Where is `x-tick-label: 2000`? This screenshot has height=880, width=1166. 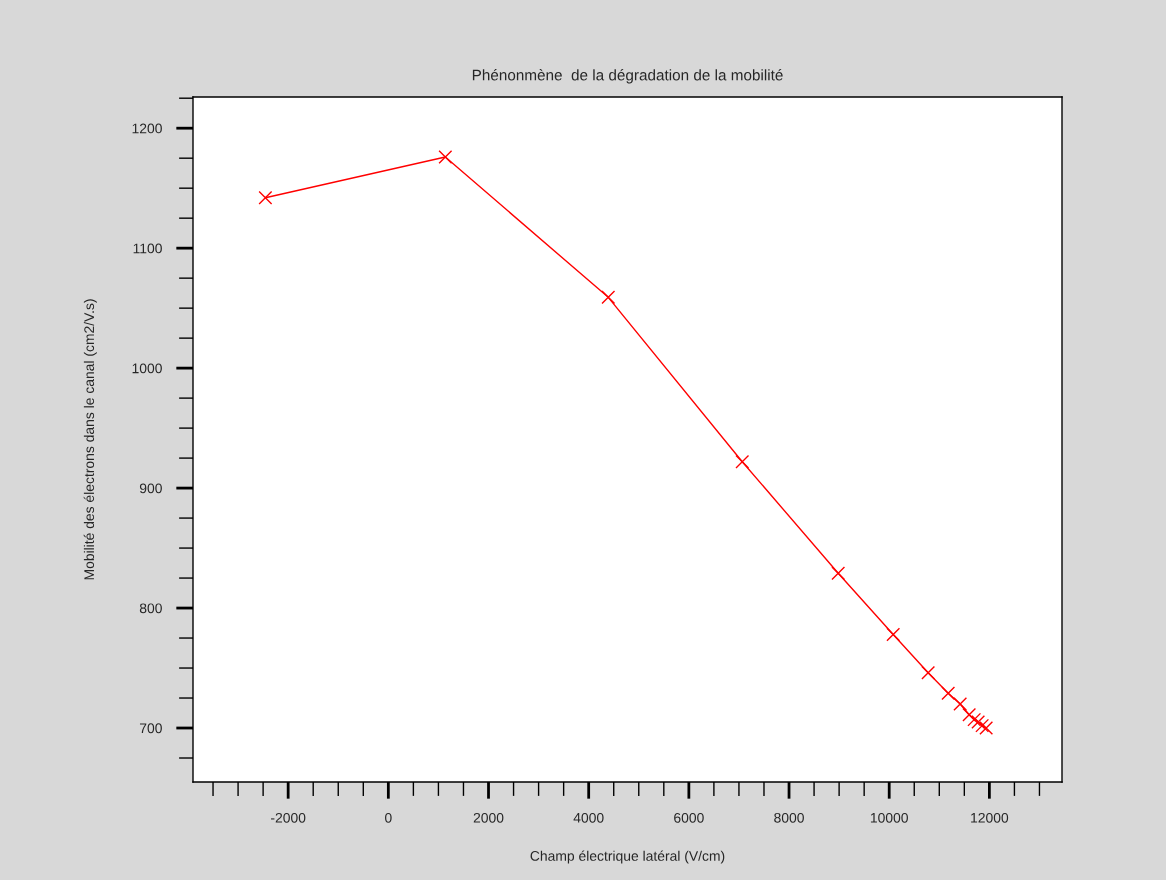 x-tick-label: 2000 is located at coordinates (488, 817).